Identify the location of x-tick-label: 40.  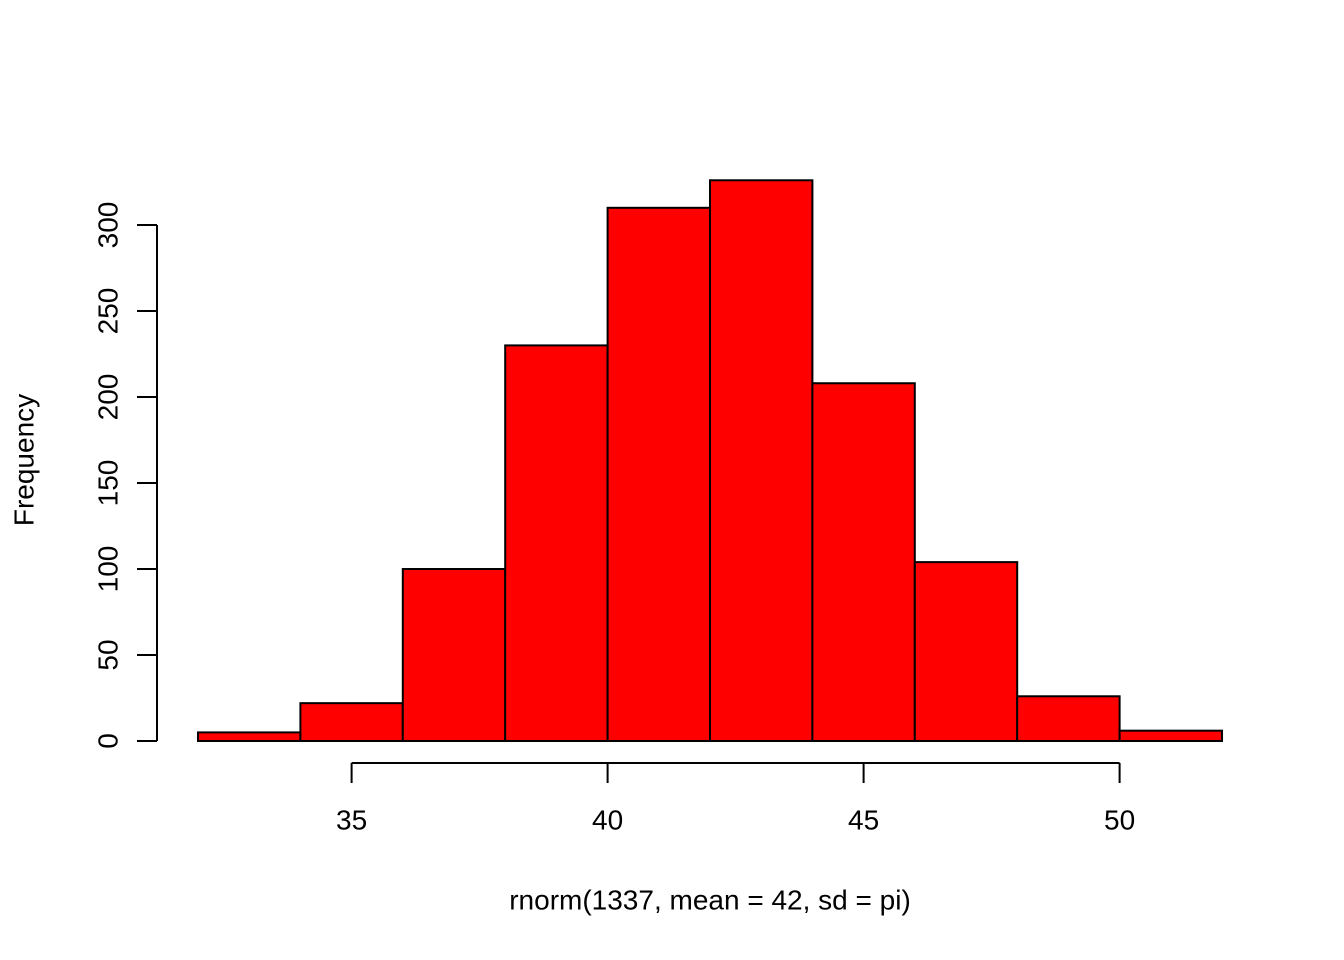
(607, 819).